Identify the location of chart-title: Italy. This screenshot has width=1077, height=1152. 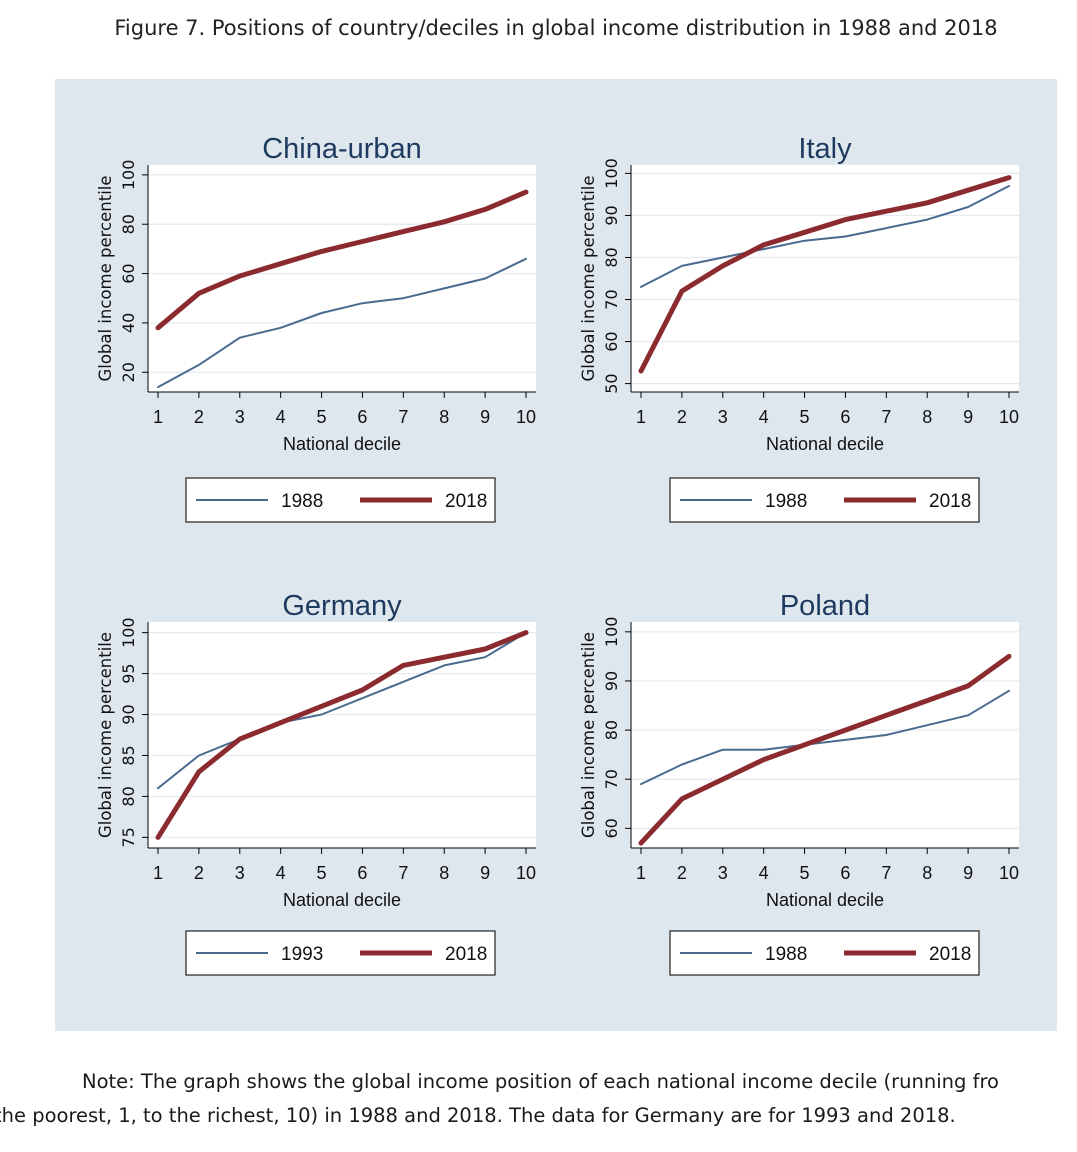
(825, 149).